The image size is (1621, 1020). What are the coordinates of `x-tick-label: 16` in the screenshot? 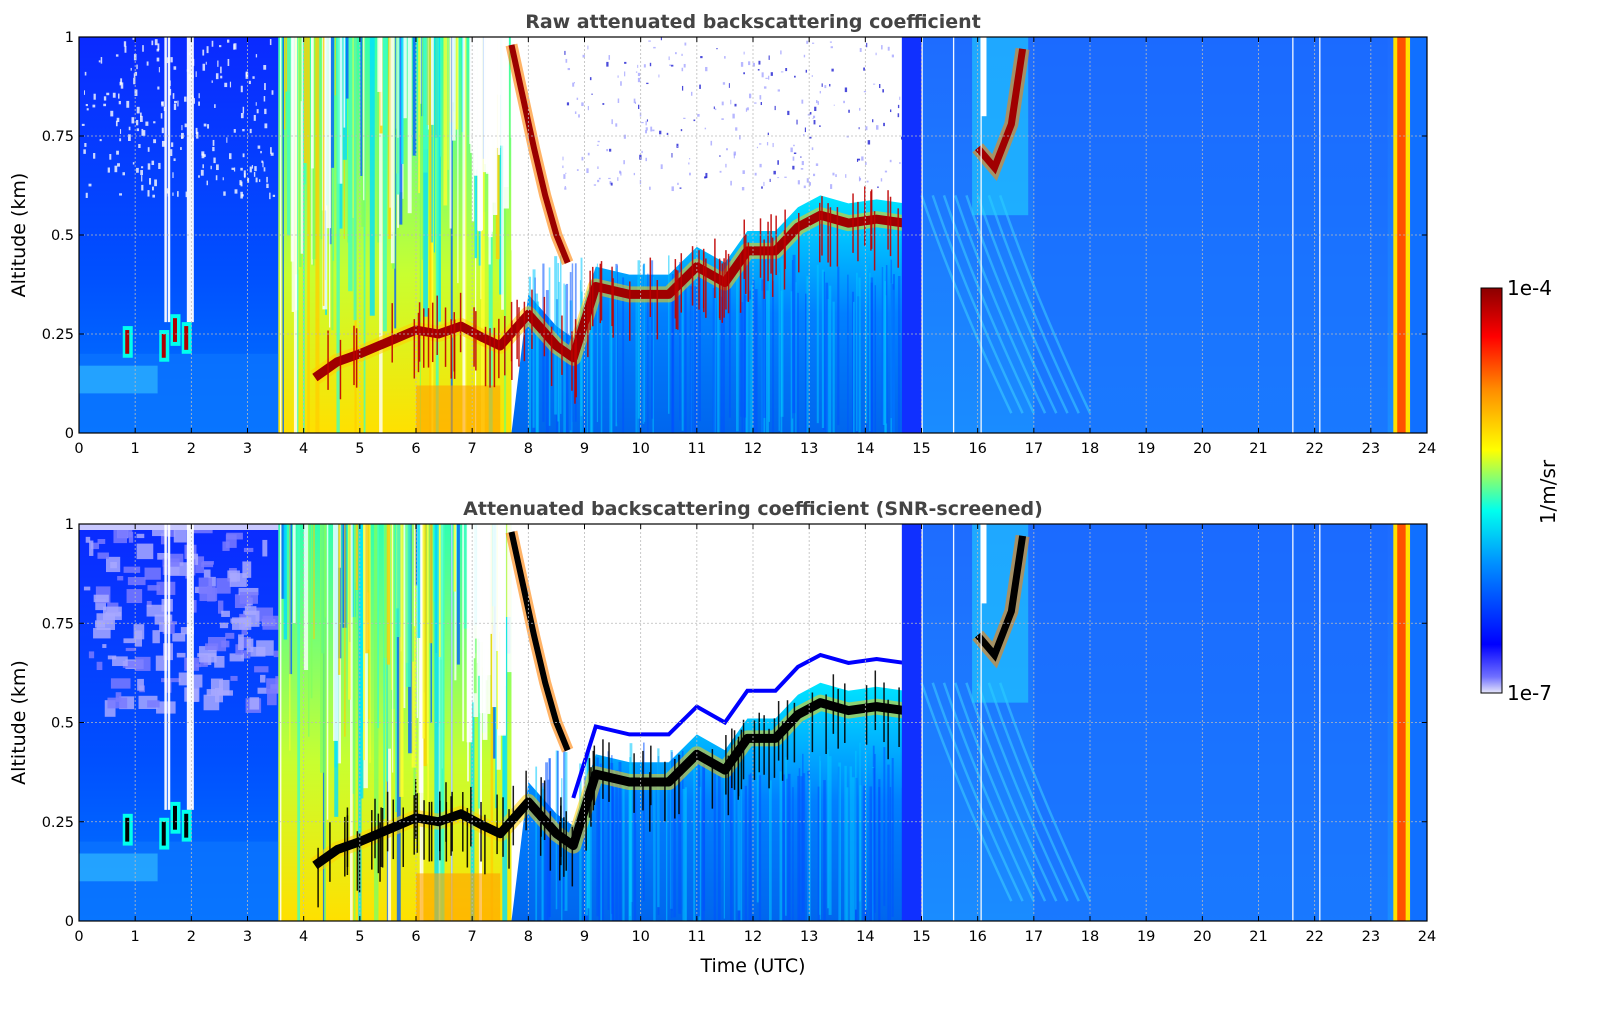 It's located at (977, 449).